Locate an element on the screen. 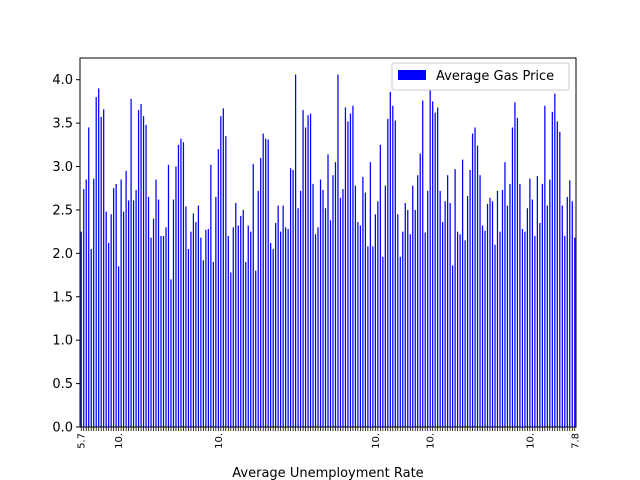 This screenshot has width=640, height=480. y-tick-label: 3.0 is located at coordinates (62, 167).